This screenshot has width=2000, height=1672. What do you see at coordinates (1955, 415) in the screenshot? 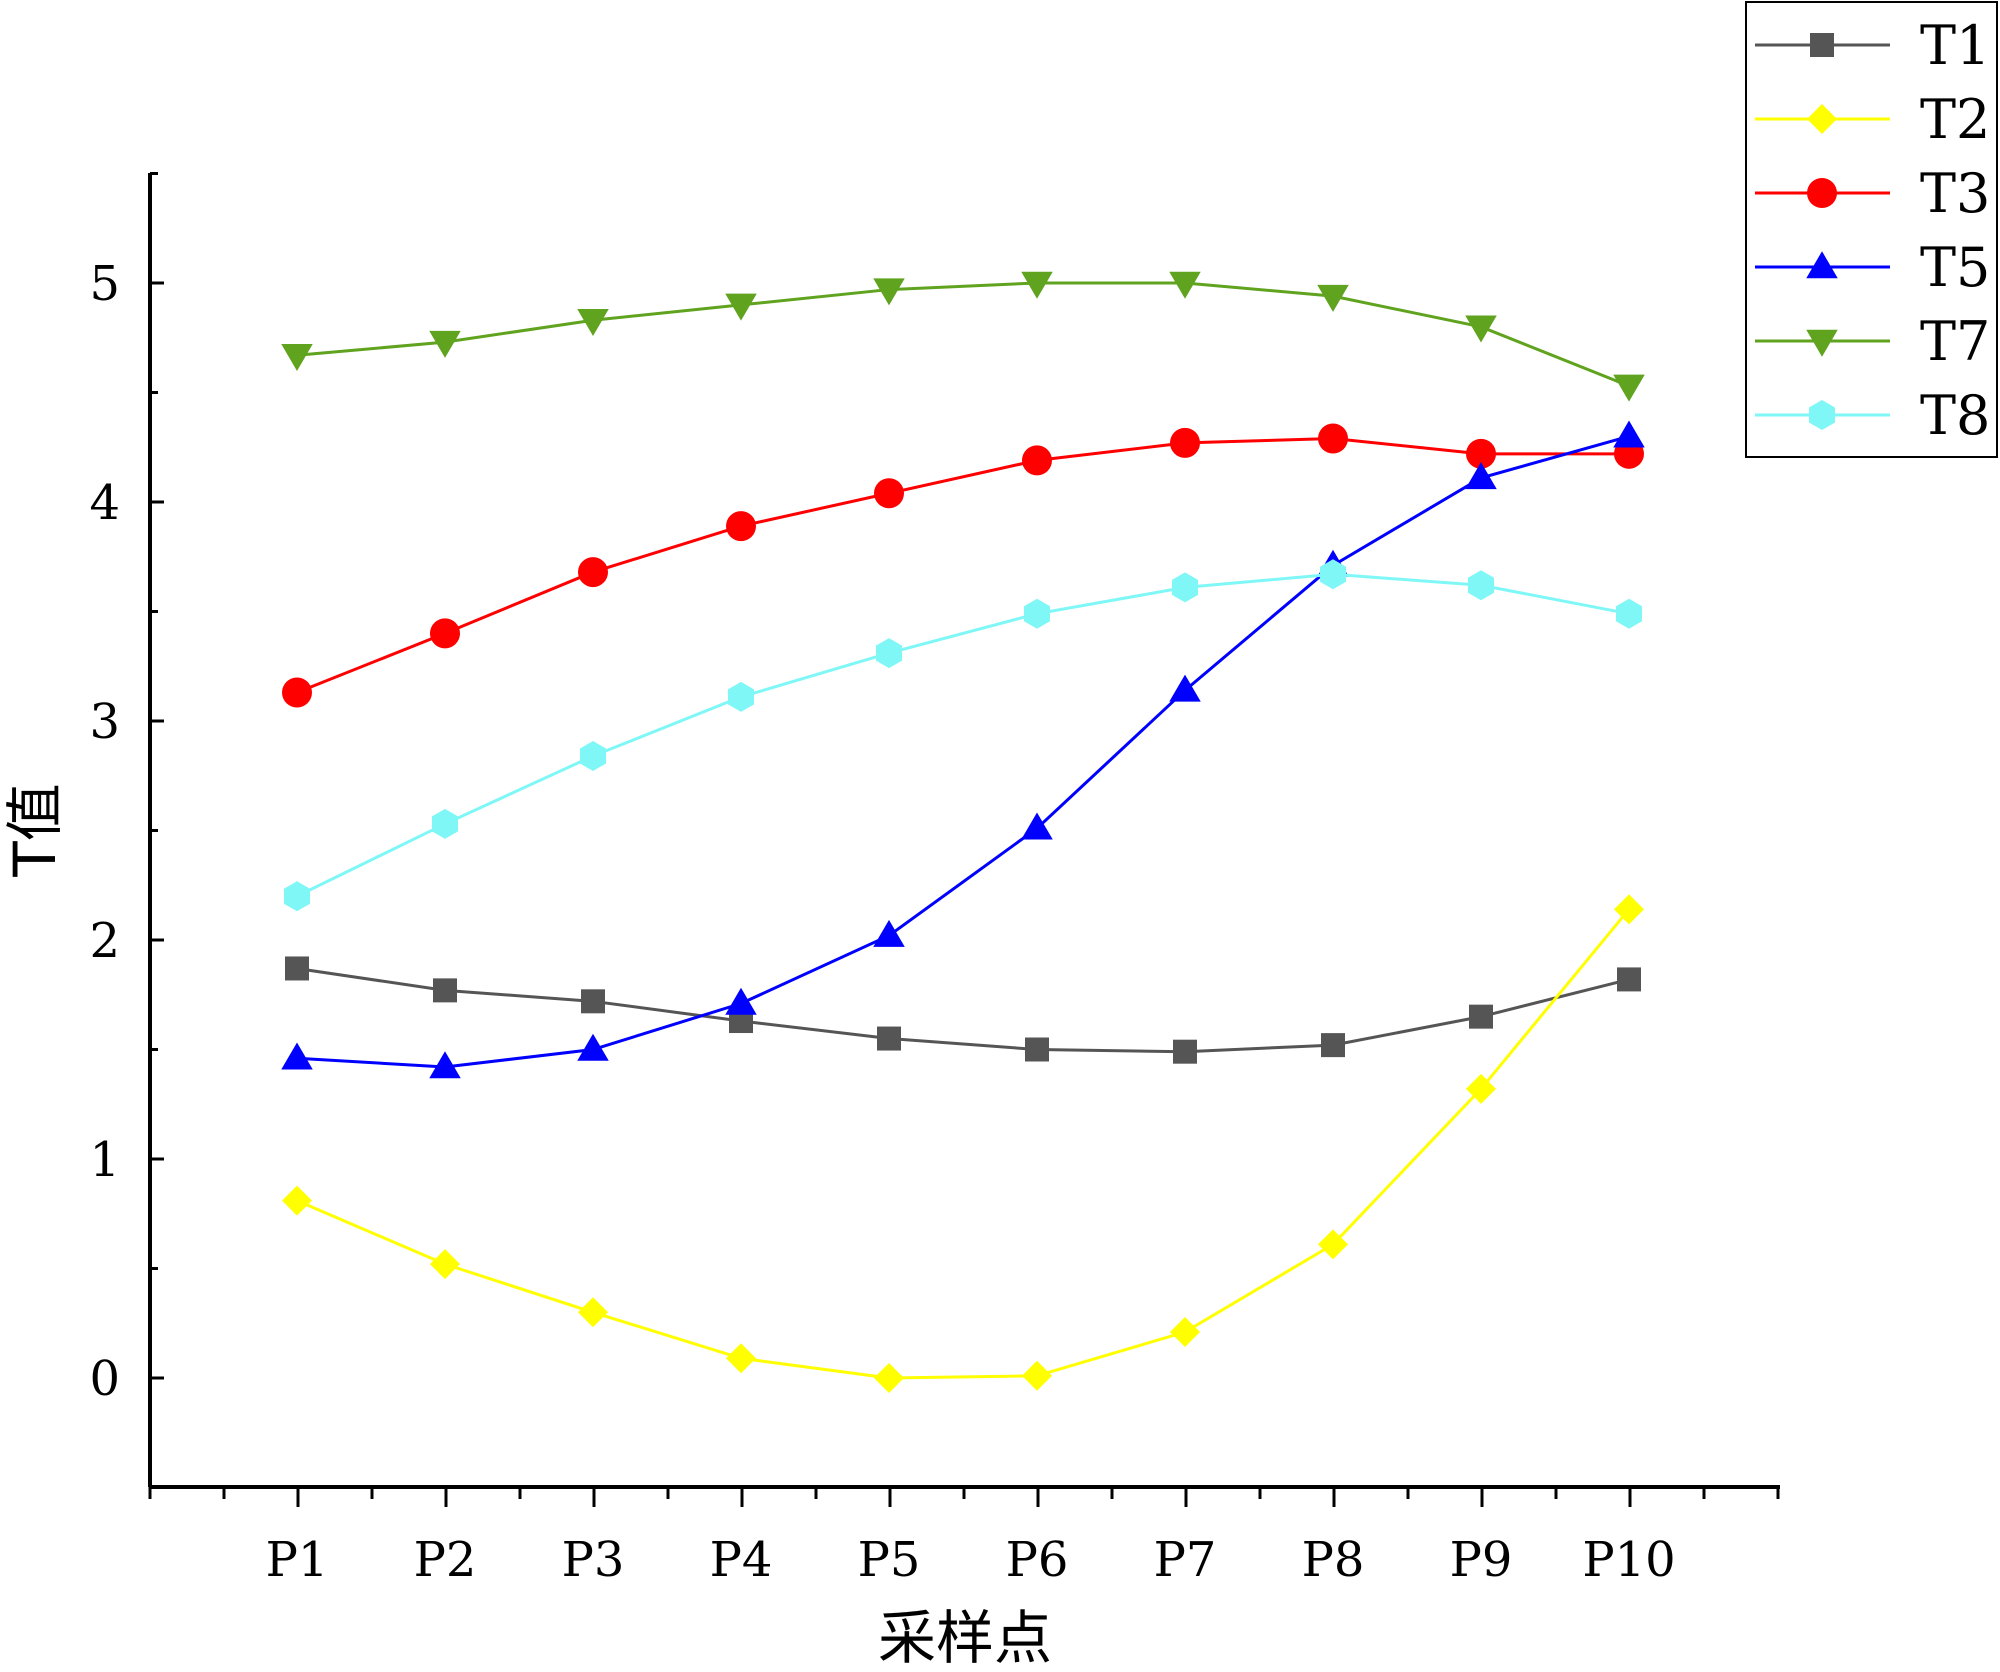
I see `legend-label: T8` at bounding box center [1955, 415].